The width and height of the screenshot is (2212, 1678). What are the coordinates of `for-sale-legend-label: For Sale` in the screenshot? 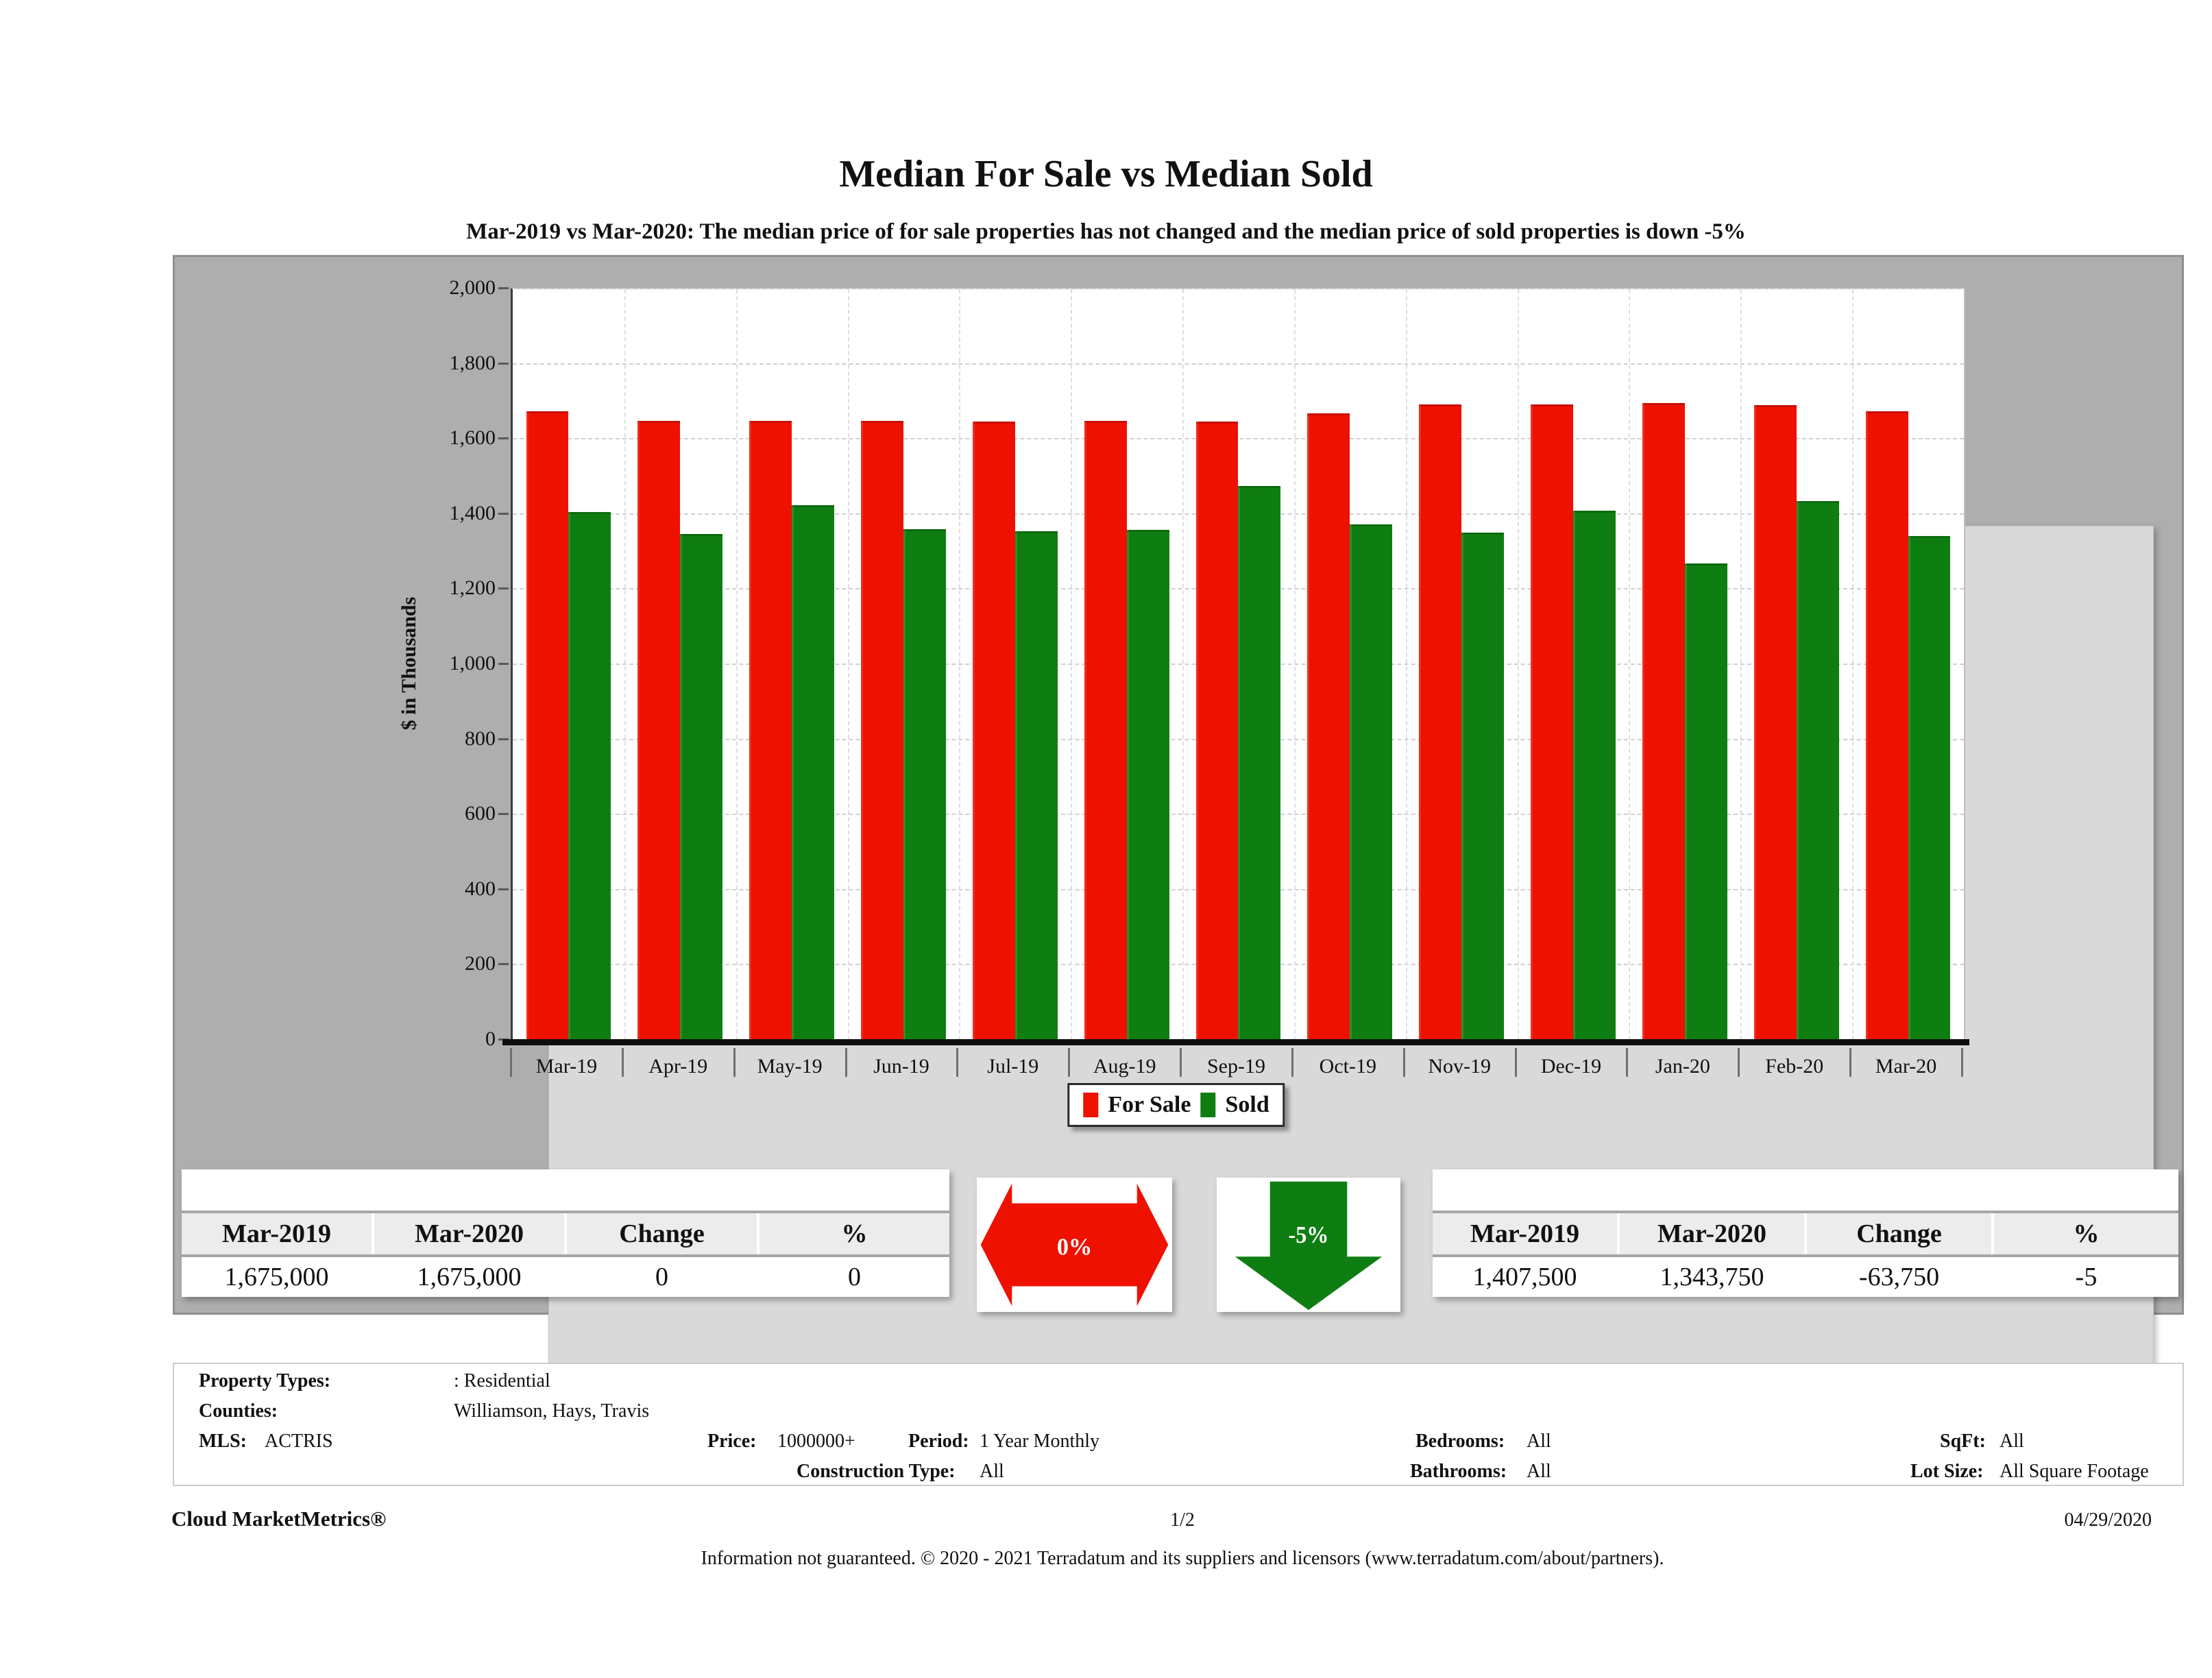 It's located at (1149, 1104).